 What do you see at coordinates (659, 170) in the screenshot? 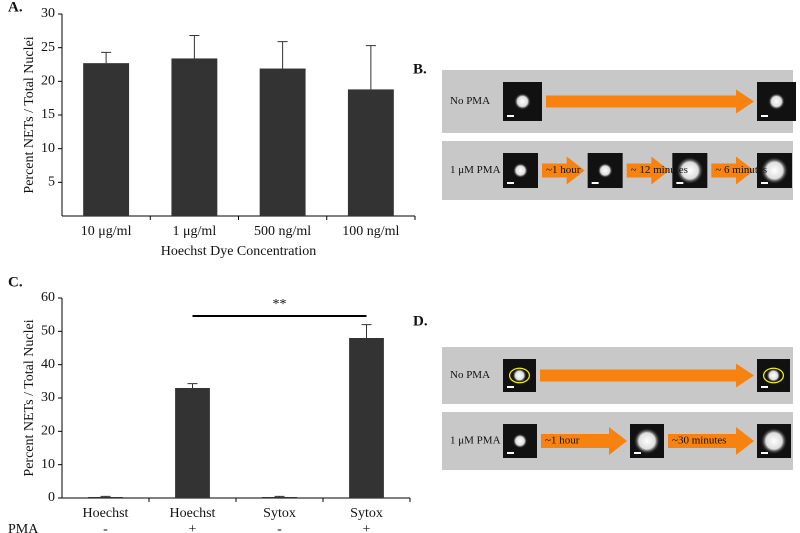
I see `step-label: ~ 12 minutes` at bounding box center [659, 170].